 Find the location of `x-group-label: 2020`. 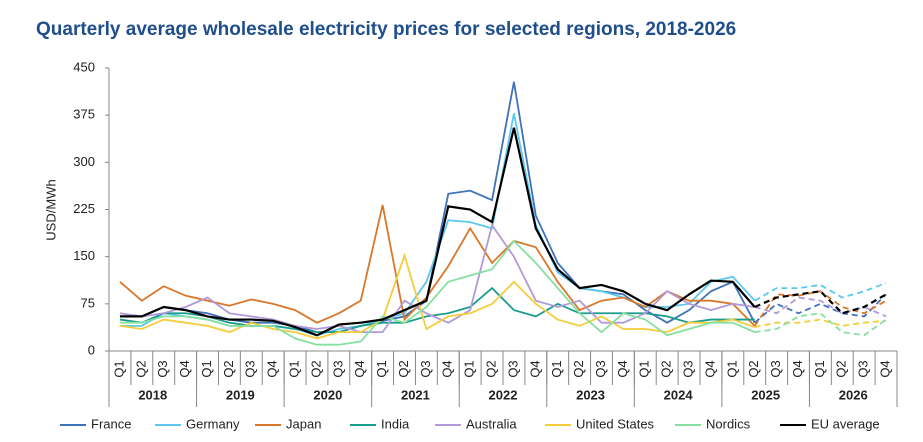

x-group-label: 2020 is located at coordinates (327, 394).